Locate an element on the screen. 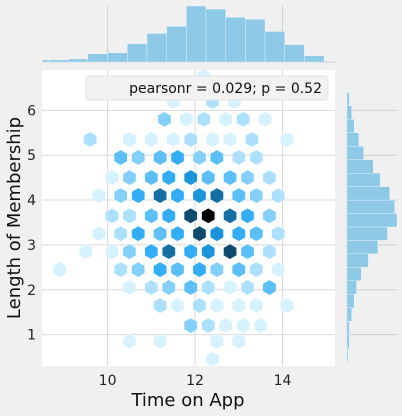 The height and width of the screenshot is (416, 402). legend-annotation: pearsonr = 0.029; p = 0.52 is located at coordinates (225, 89).